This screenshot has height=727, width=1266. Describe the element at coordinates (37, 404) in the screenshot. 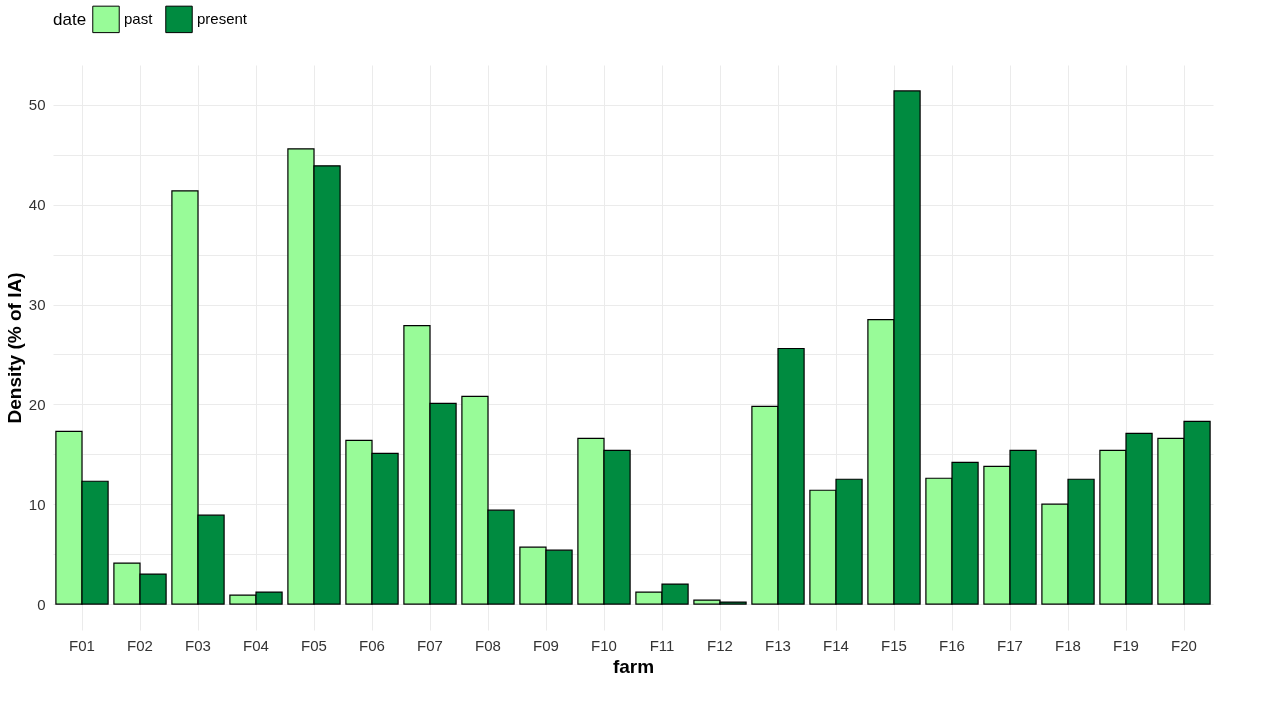

I see `y-tick-label: 20` at that location.